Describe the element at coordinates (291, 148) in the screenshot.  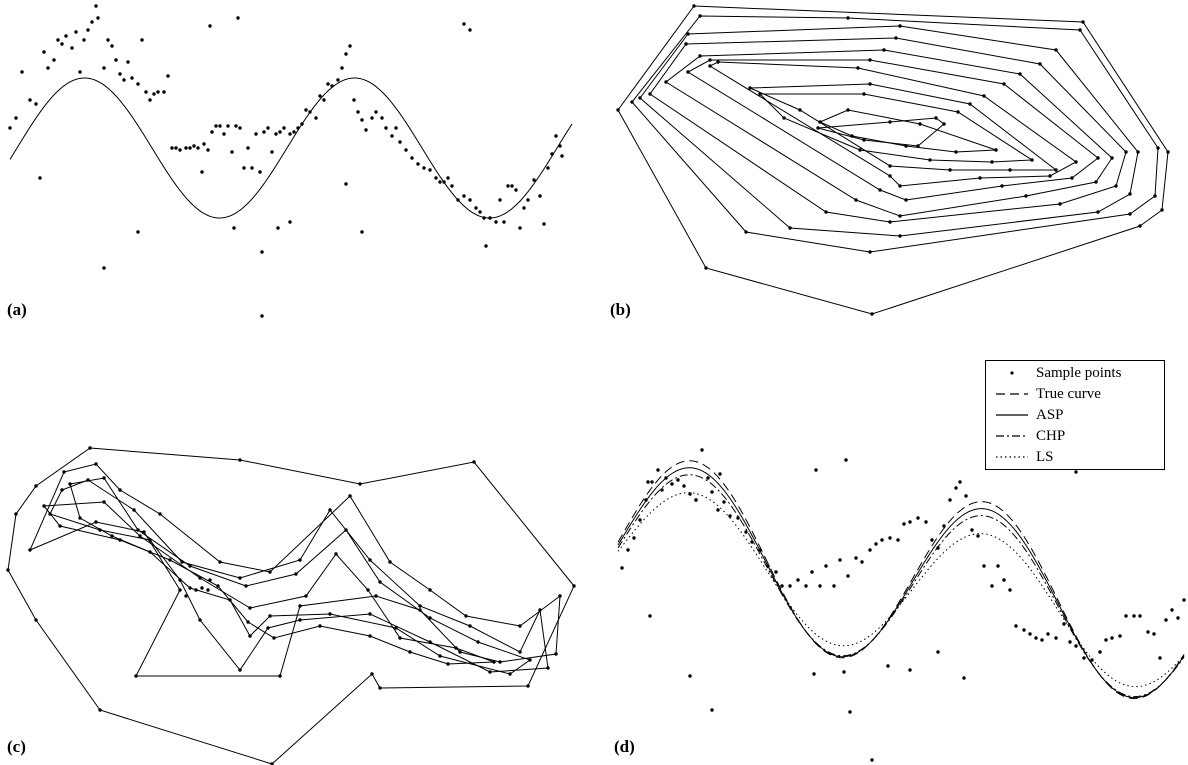
I see `fitted-curve` at that location.